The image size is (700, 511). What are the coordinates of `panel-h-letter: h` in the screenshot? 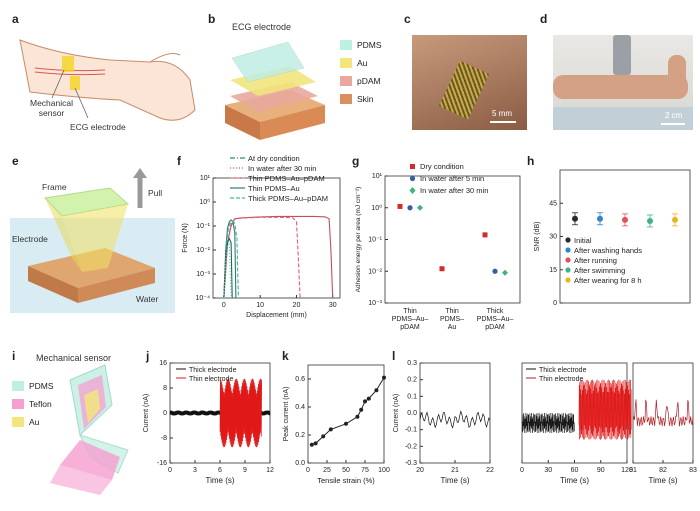 It's located at (531, 161).